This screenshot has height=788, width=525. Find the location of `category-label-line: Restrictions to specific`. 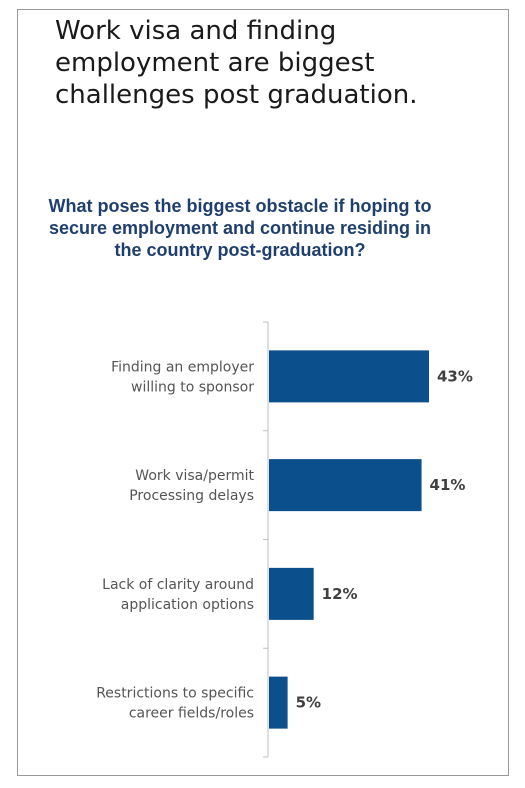

category-label-line: Restrictions to specific is located at coordinates (175, 694).